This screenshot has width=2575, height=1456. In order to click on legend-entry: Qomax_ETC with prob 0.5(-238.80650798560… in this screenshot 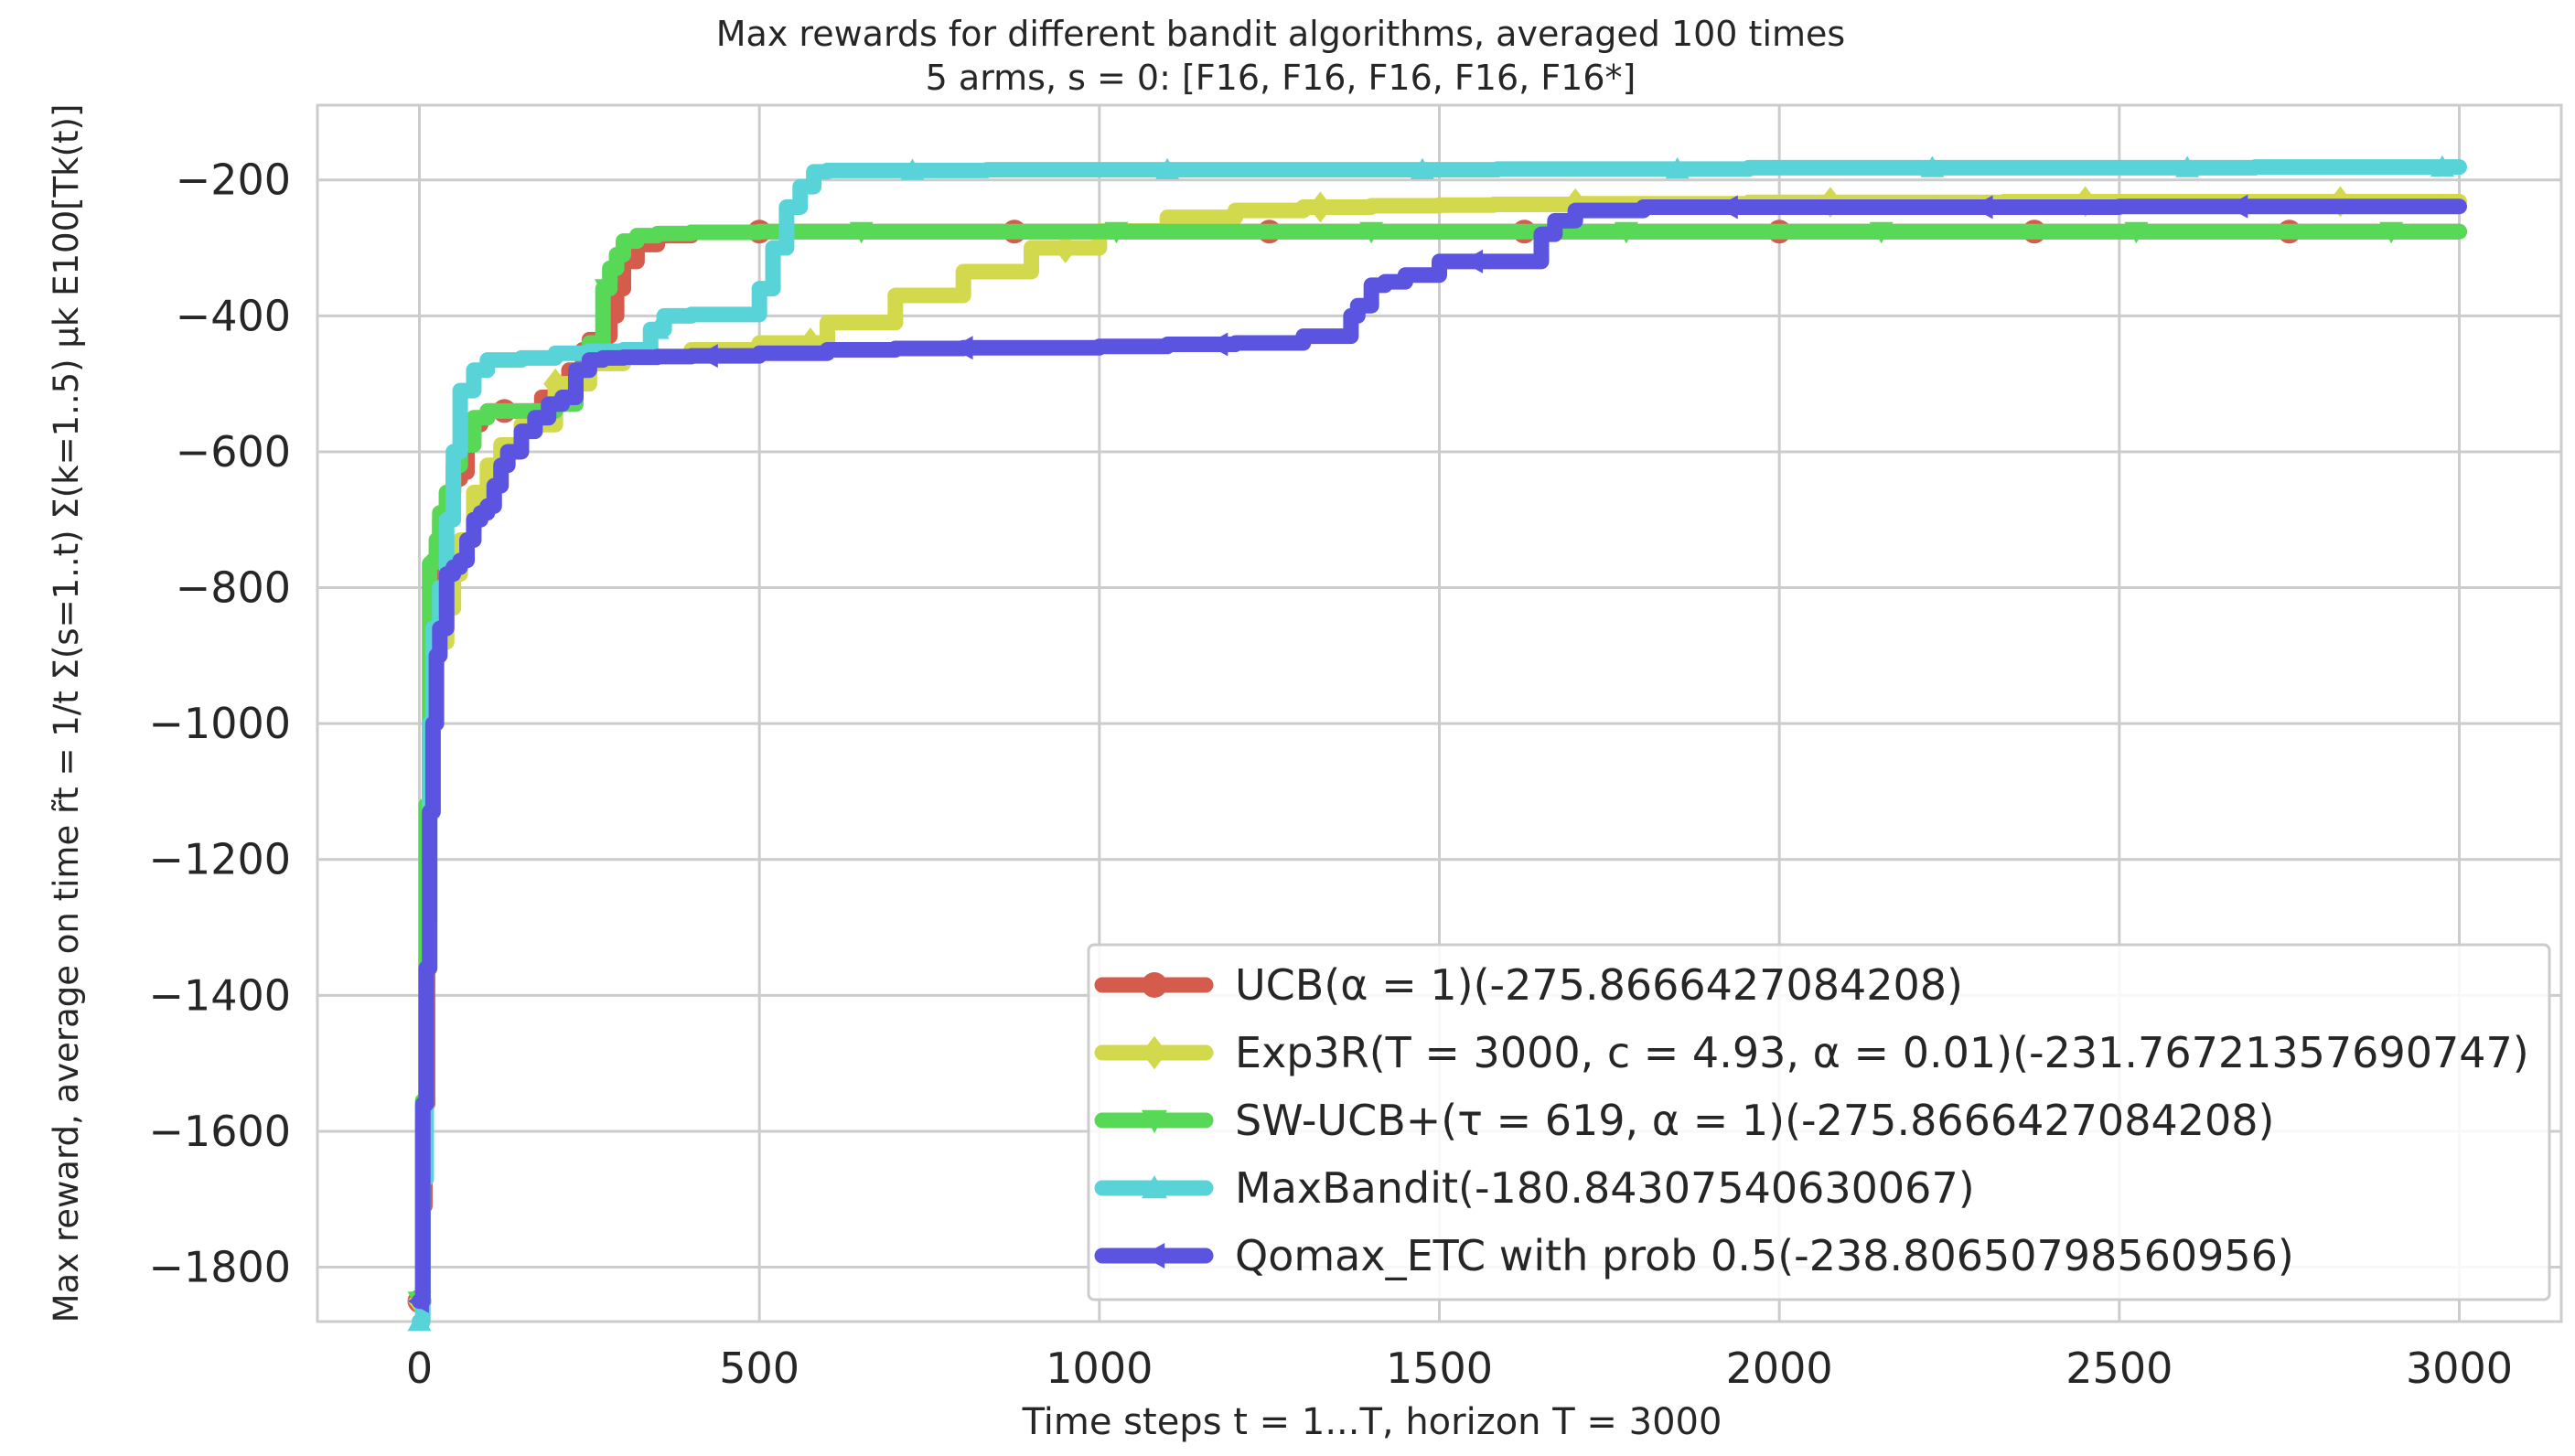, I will do `click(1694, 1255)`.